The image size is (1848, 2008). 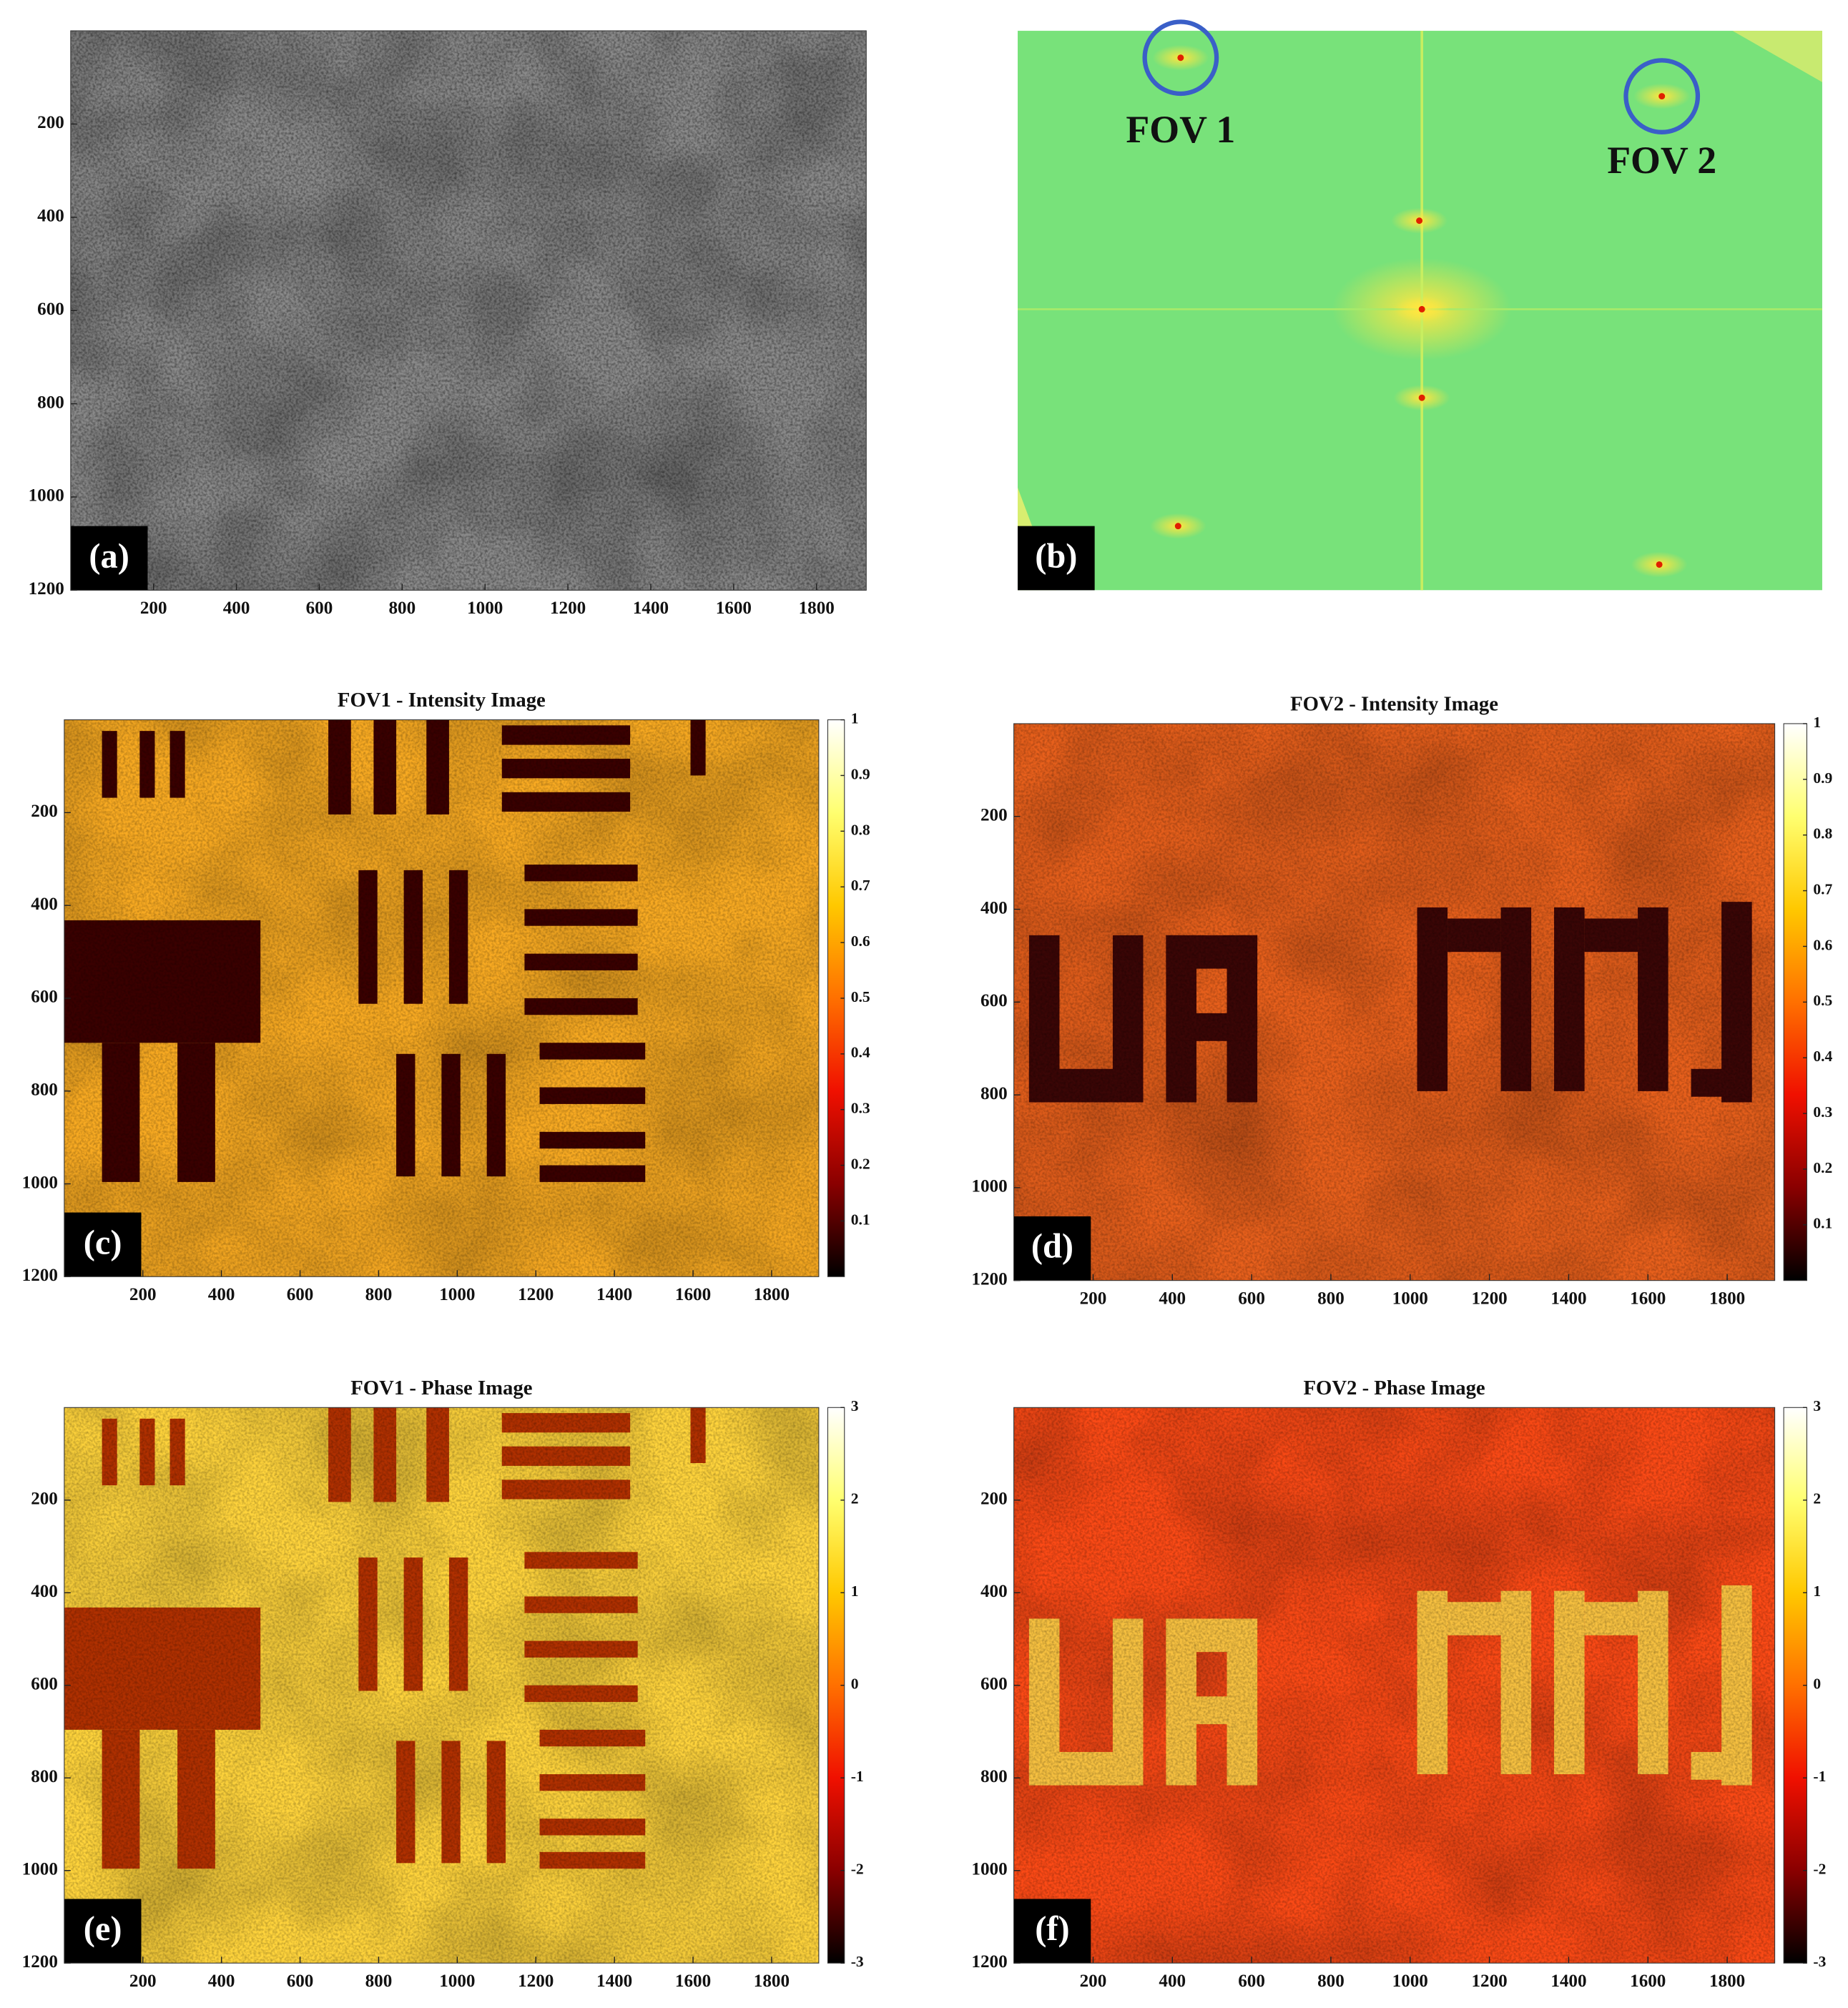 I want to click on x-tick-label: 600, so click(x=1251, y=1299).